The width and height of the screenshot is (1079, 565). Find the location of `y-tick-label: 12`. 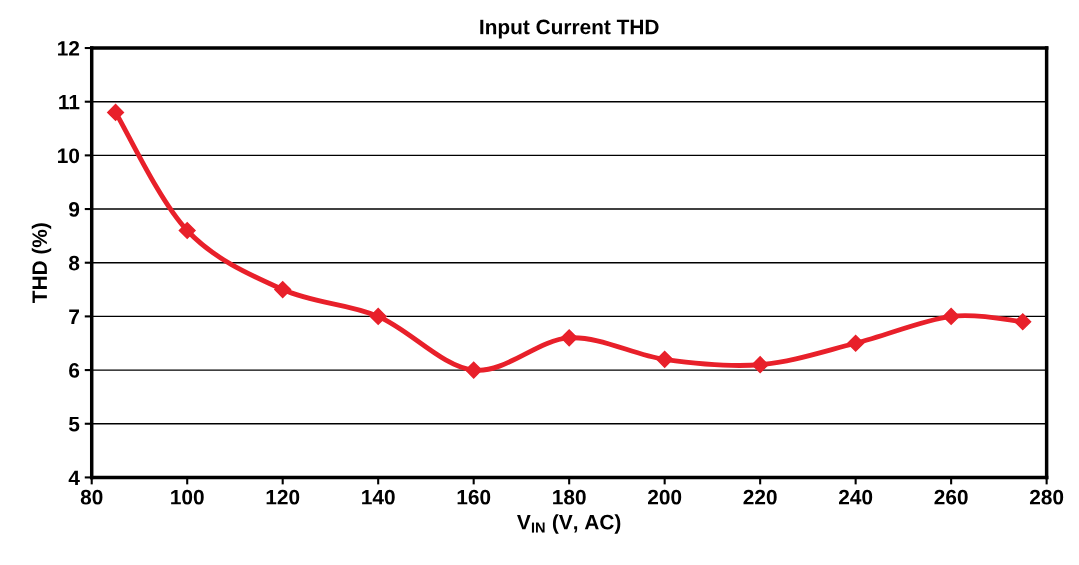

y-tick-label: 12 is located at coordinates (69, 48).